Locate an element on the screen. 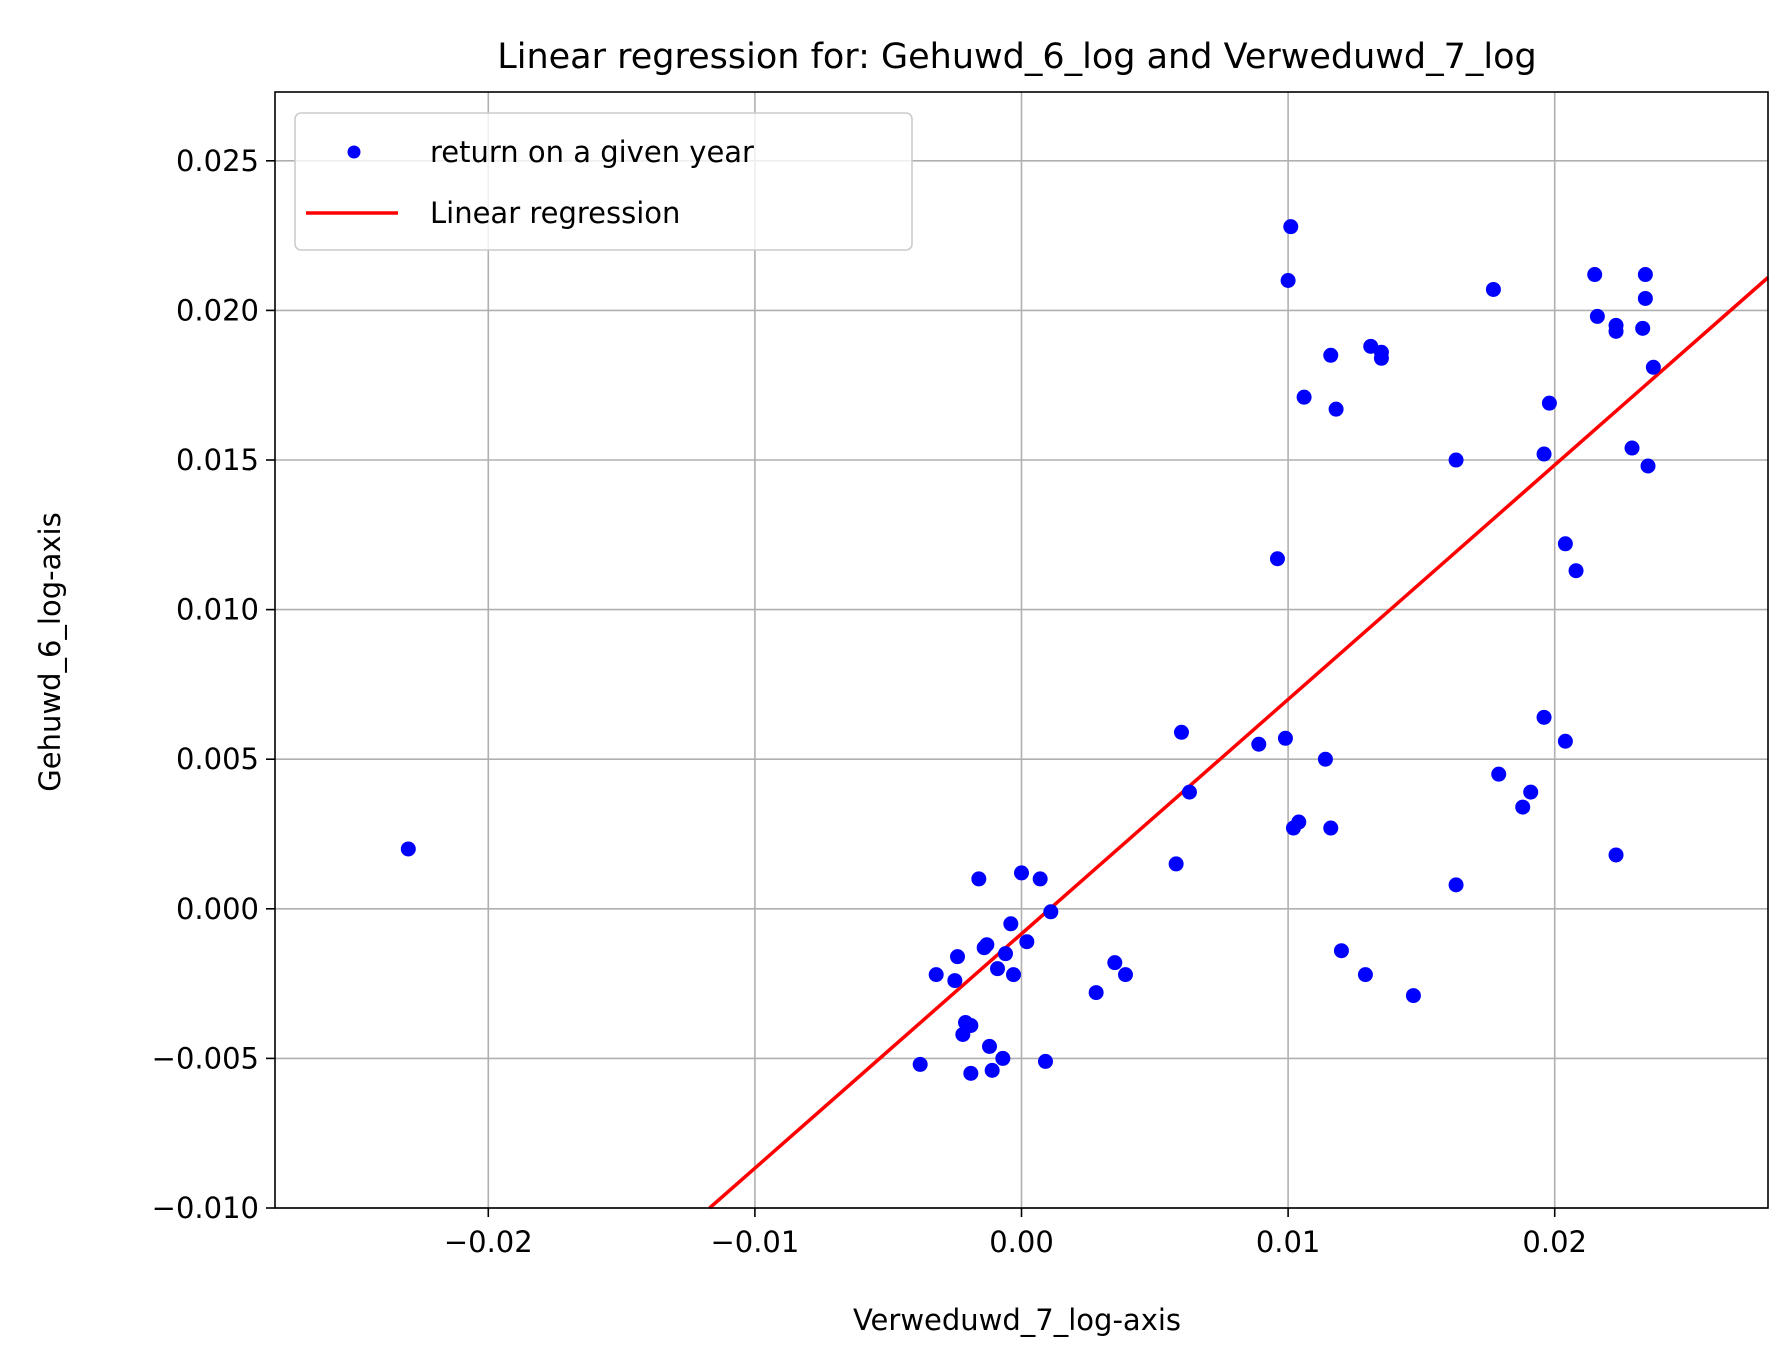 The width and height of the screenshot is (1790, 1362). x-axis-ticks: −0.02 −0.01 0.00 0.01 0.02 is located at coordinates (1015, 1233).